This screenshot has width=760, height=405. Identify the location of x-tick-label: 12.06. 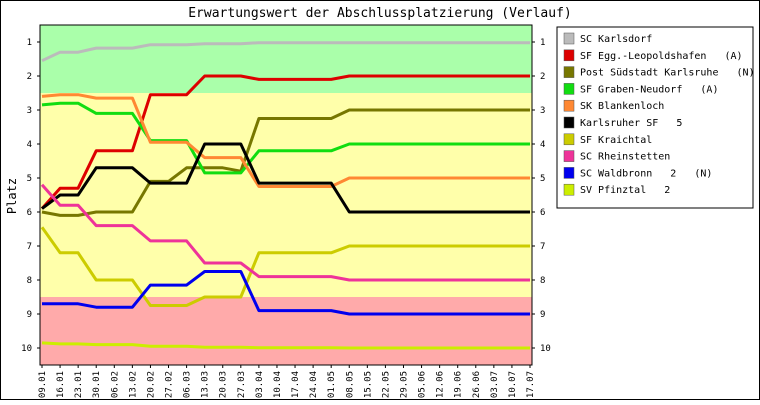
(441, 384).